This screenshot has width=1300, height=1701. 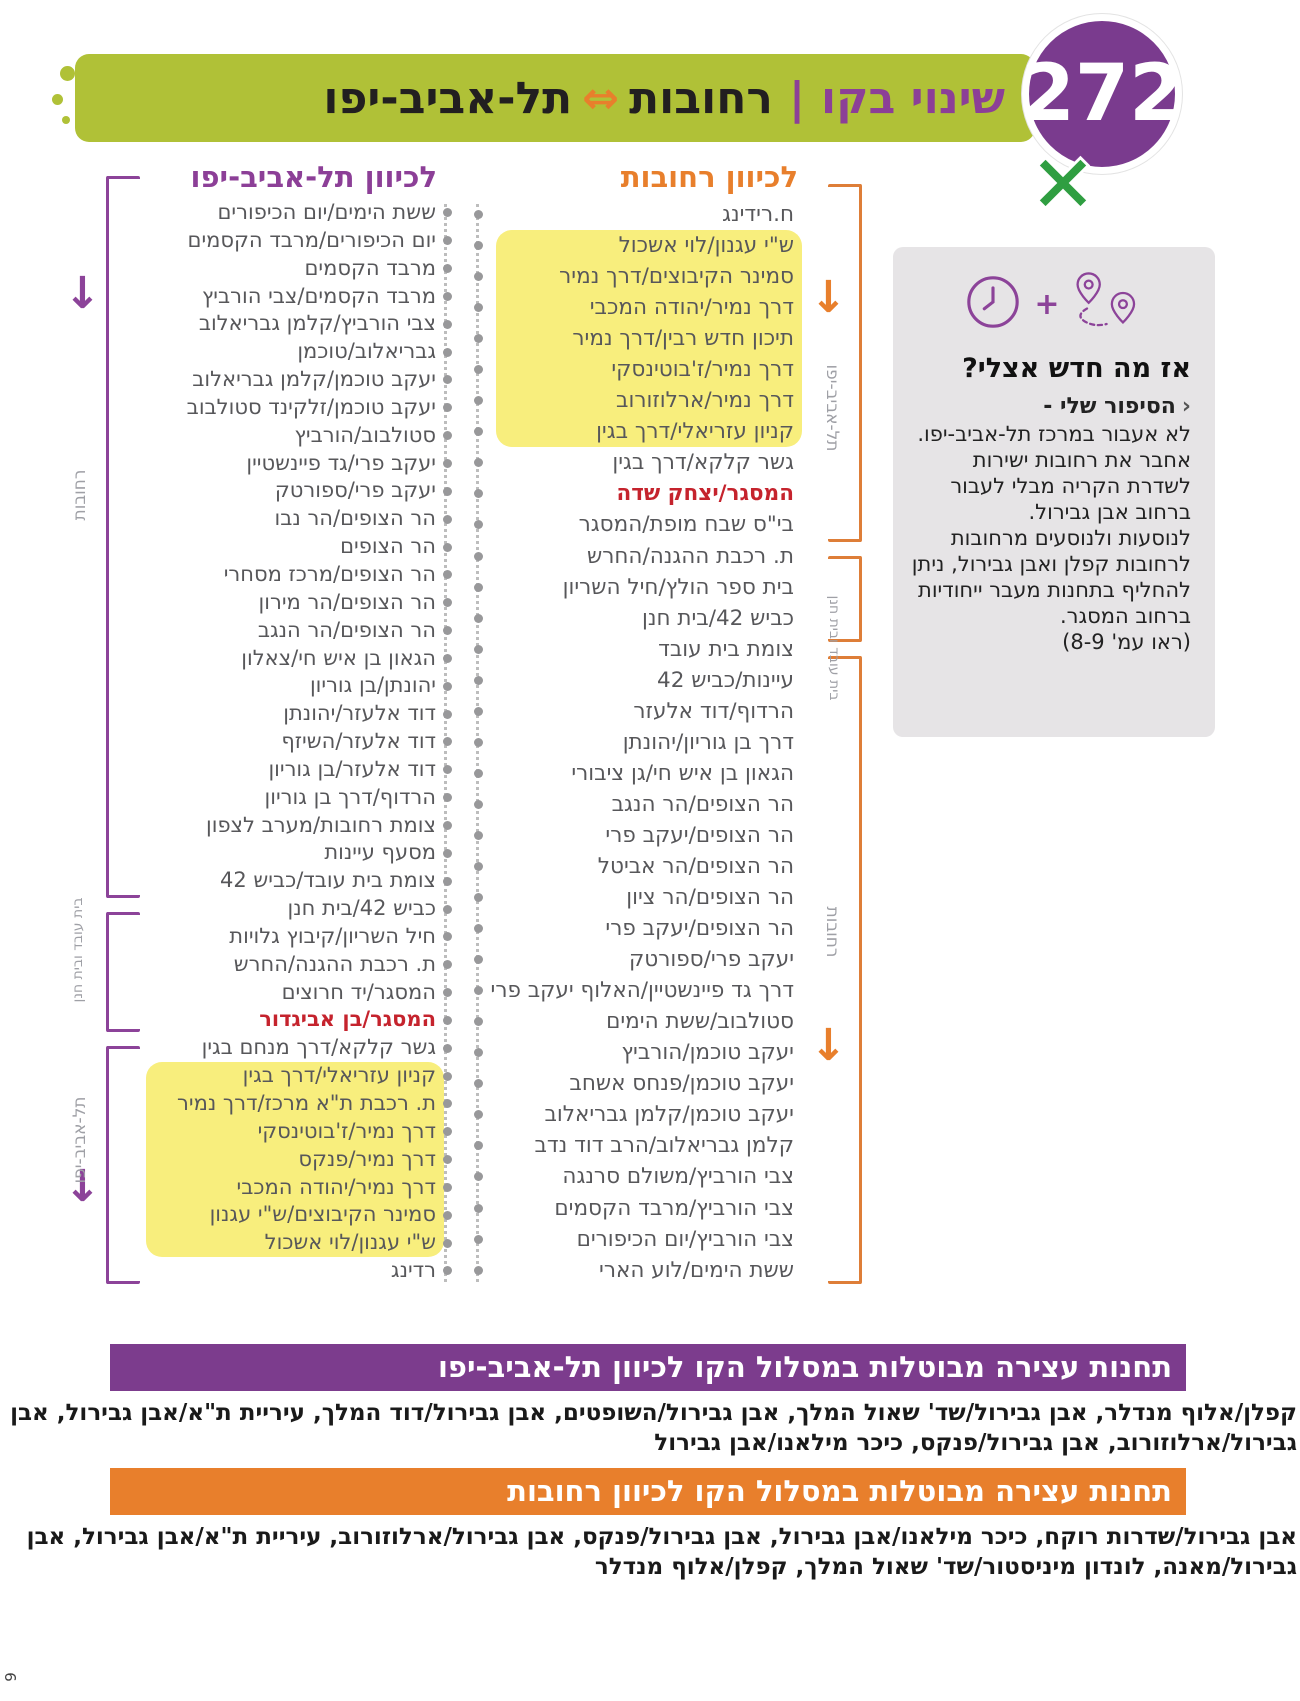 I want to click on stop-row: הר הצופים/הר מירון, so click(x=287, y=603).